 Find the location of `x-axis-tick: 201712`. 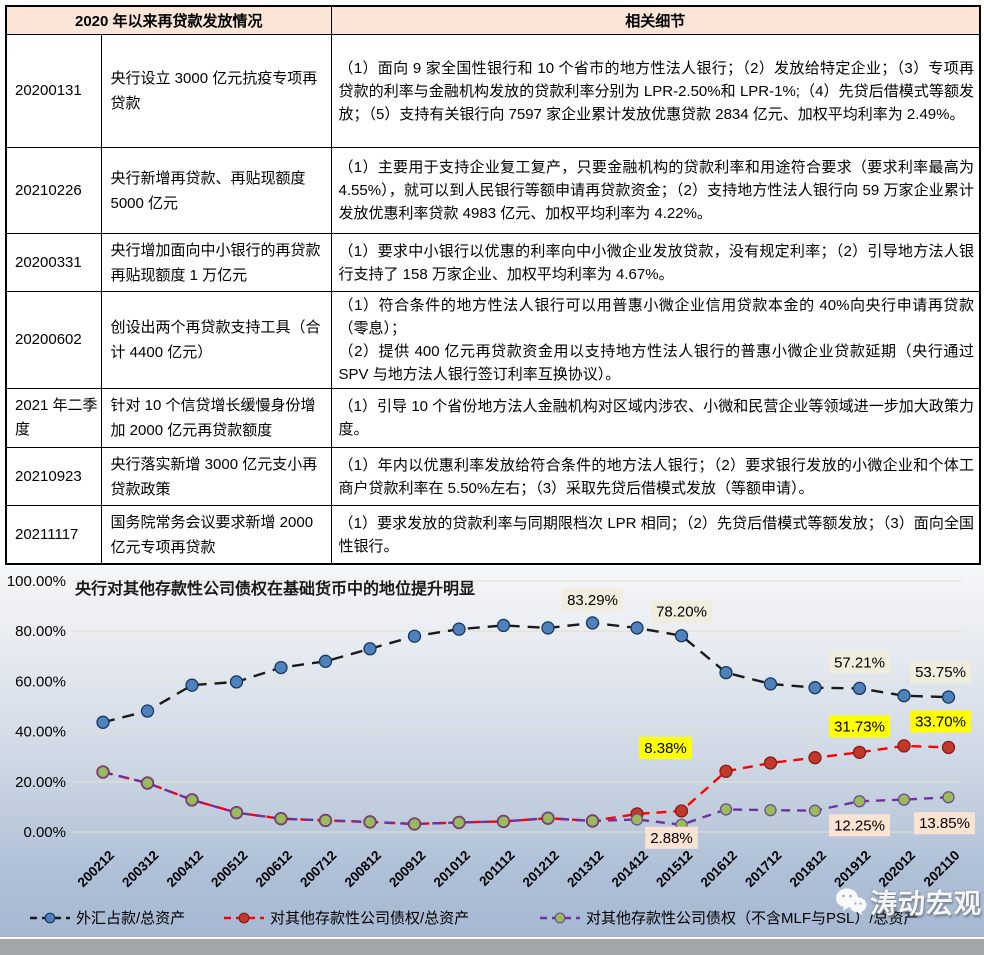

x-axis-tick: 201712 is located at coordinates (763, 869).